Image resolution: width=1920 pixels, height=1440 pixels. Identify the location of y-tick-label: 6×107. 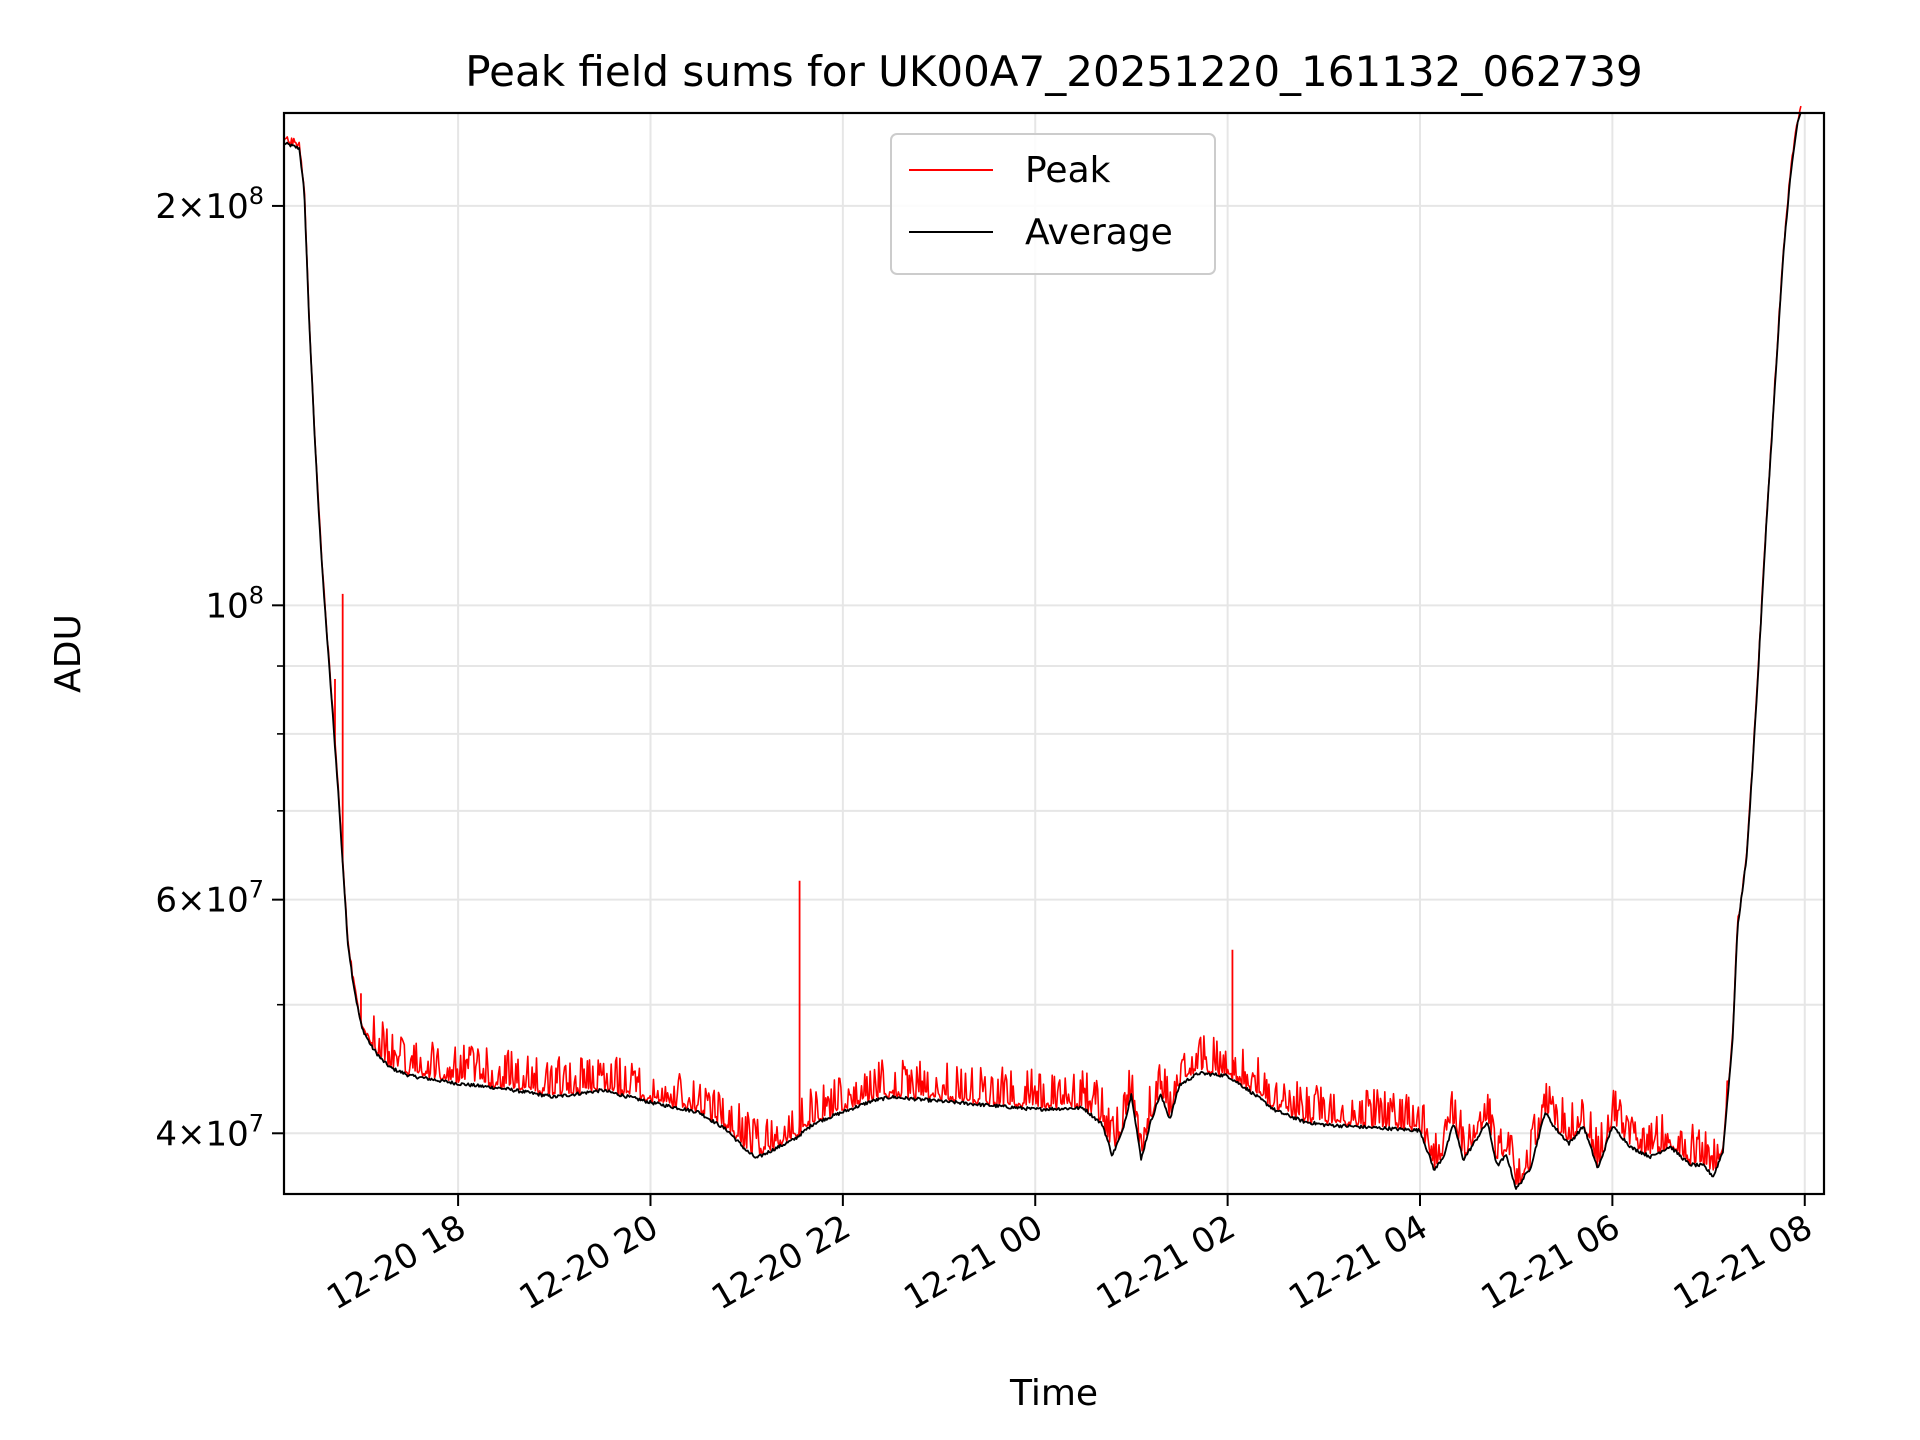
(209, 898).